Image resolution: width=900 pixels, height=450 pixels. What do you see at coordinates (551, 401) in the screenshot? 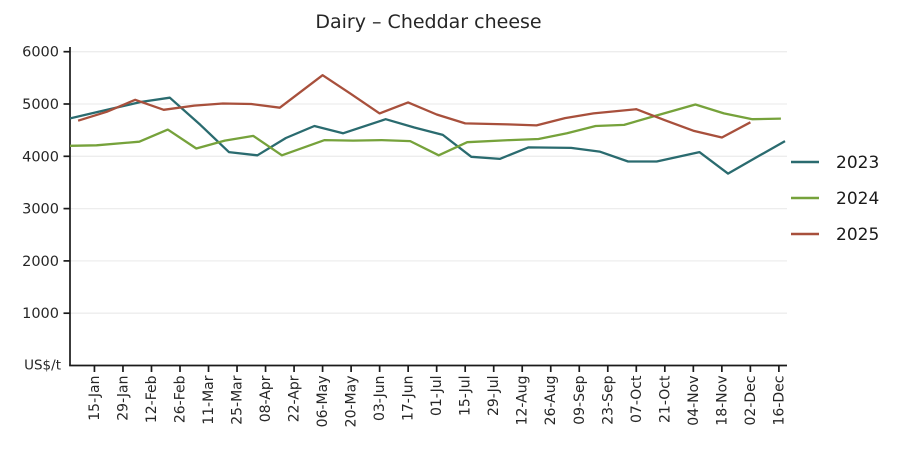
I see `x-tick-label: 26-Aug` at bounding box center [551, 401].